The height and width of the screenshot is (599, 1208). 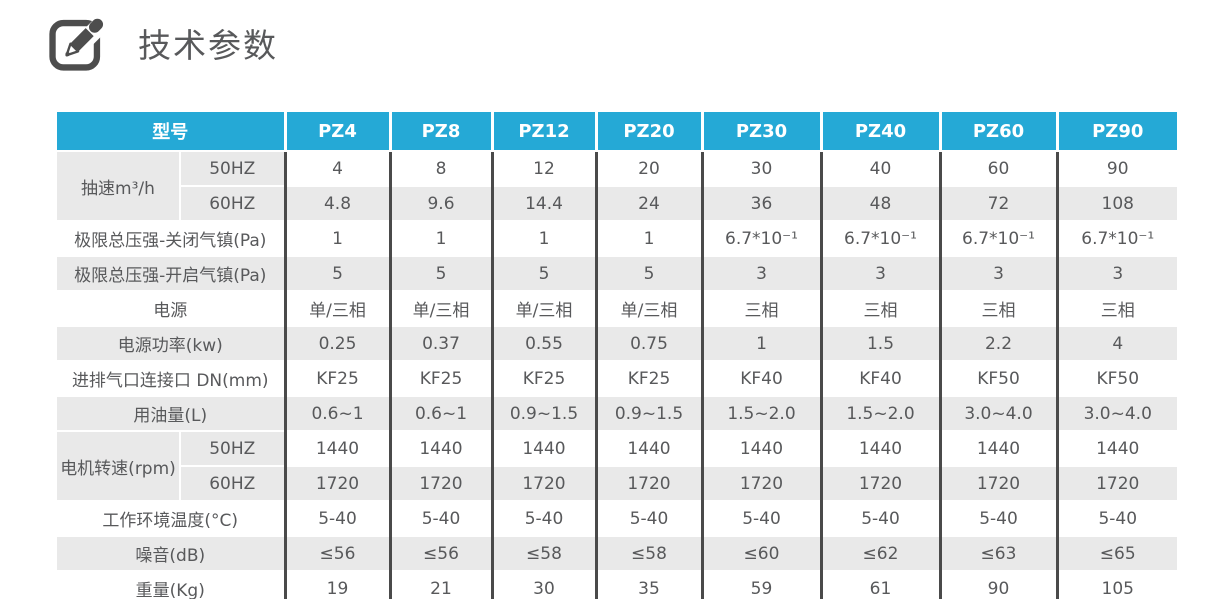 I want to click on spec-value-cell: 20, so click(x=648, y=168).